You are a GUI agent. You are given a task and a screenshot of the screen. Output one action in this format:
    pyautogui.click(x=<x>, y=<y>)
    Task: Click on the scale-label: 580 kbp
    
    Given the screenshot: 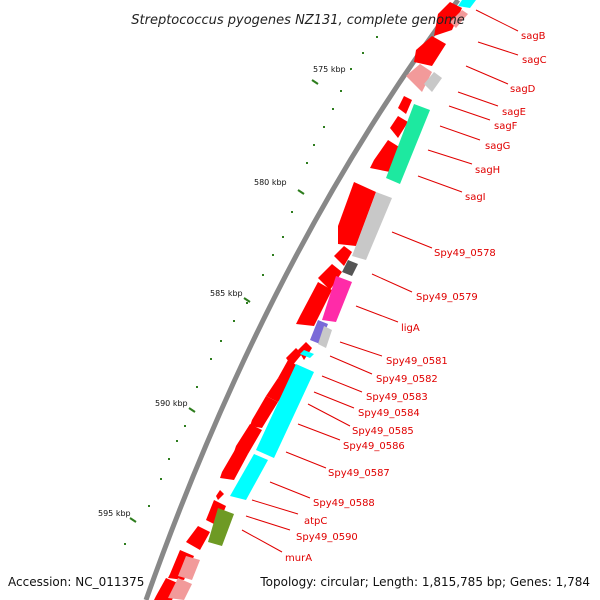 What is the action you would take?
    pyautogui.click(x=270, y=182)
    